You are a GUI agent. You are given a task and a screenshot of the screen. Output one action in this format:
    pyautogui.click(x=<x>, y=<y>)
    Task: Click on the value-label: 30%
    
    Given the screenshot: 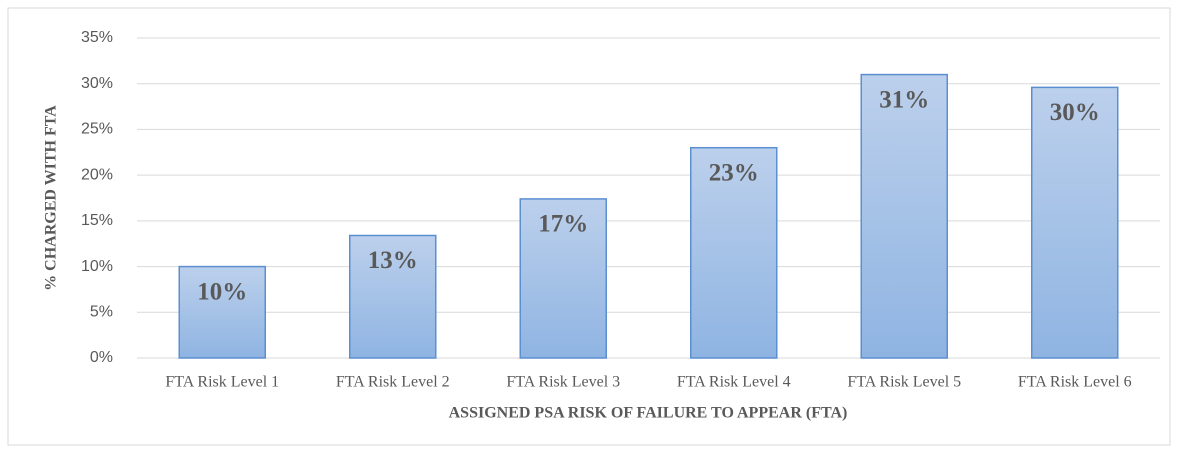 What is the action you would take?
    pyautogui.click(x=1075, y=112)
    